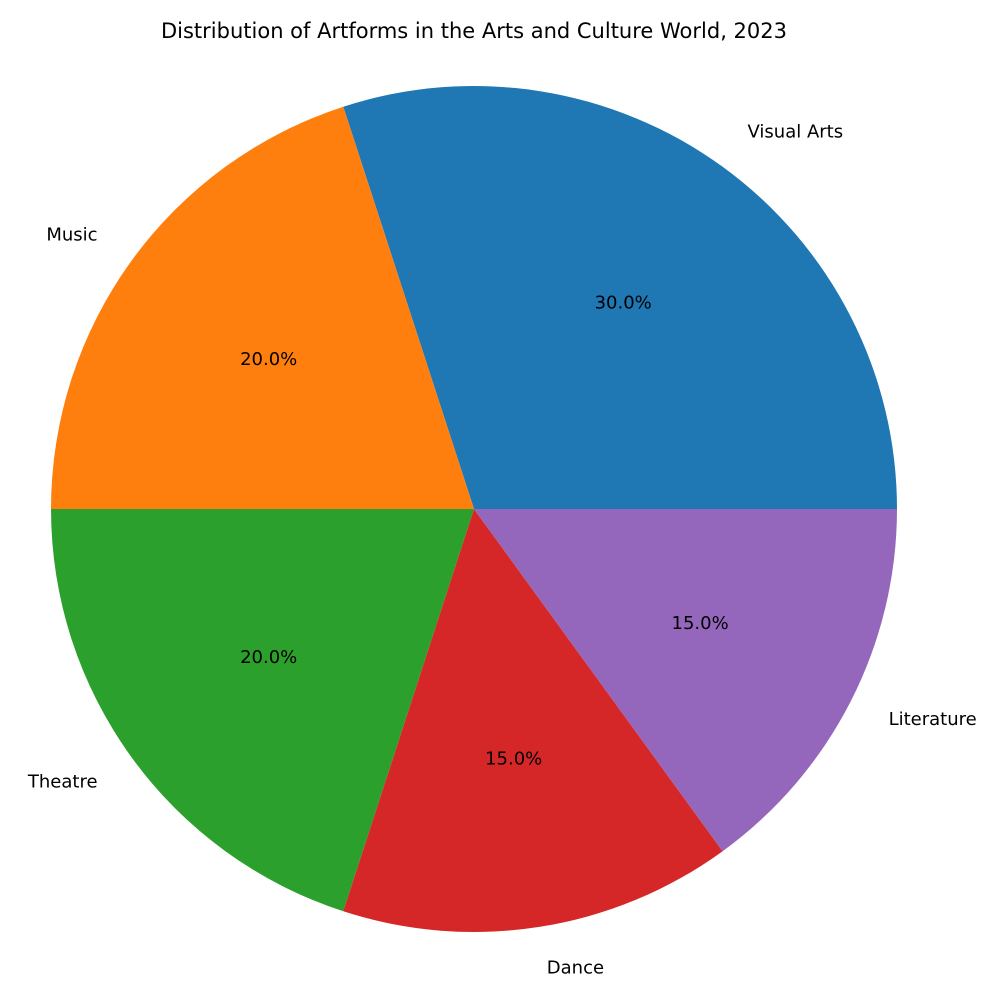 The width and height of the screenshot is (1000, 1000). I want to click on slice-label: Literature, so click(933, 719).